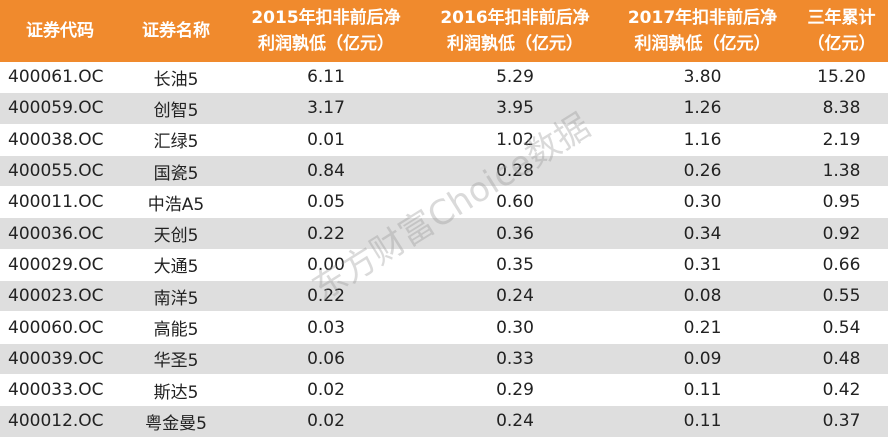 The height and width of the screenshot is (438, 888). I want to click on value-cell: 0.08, so click(702, 296).